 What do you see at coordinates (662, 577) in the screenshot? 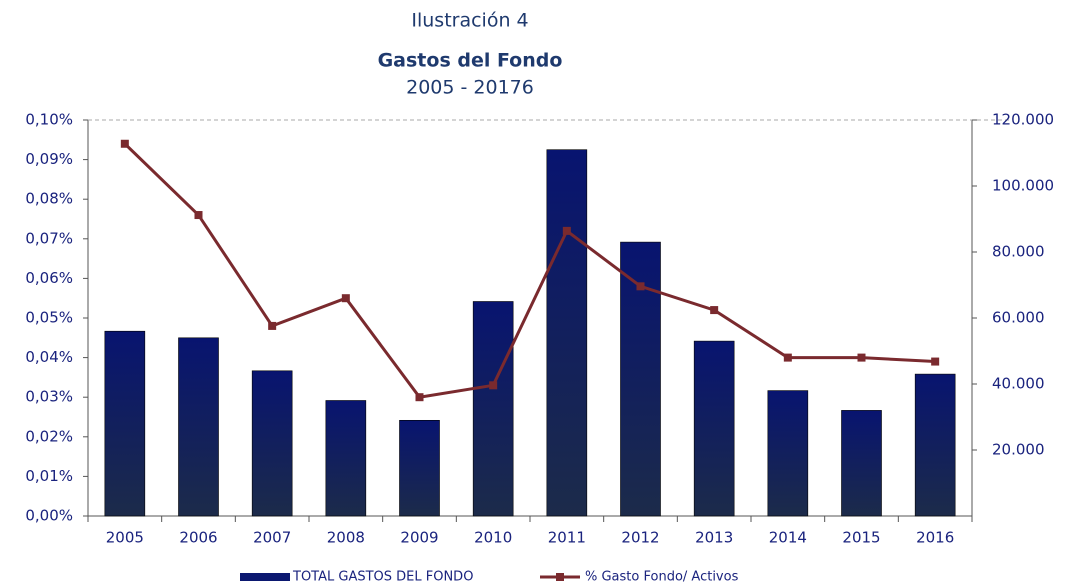
I see `legend-label: % Gasto Fondo/ Activos` at bounding box center [662, 577].